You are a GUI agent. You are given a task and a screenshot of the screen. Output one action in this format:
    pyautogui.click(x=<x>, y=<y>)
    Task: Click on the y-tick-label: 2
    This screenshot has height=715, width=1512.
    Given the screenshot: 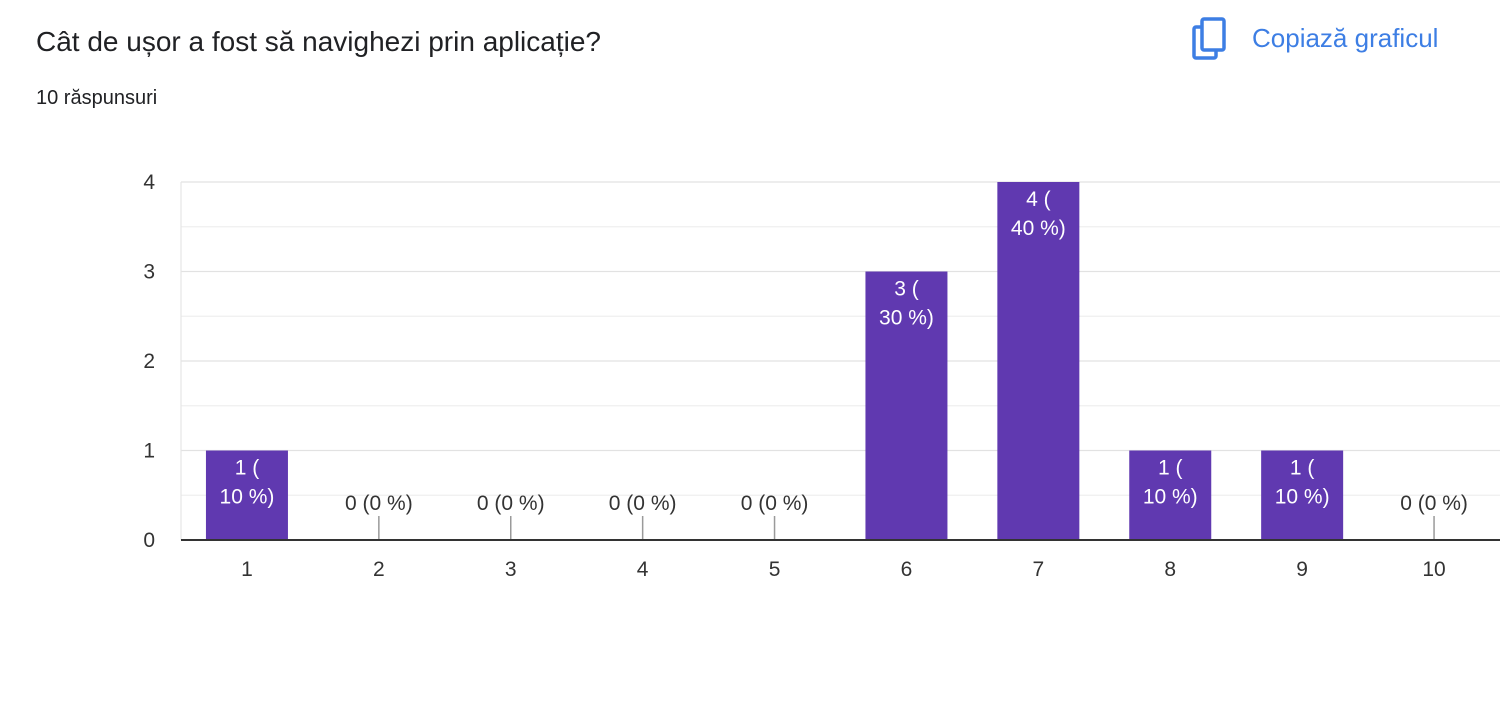 What is the action you would take?
    pyautogui.click(x=149, y=361)
    